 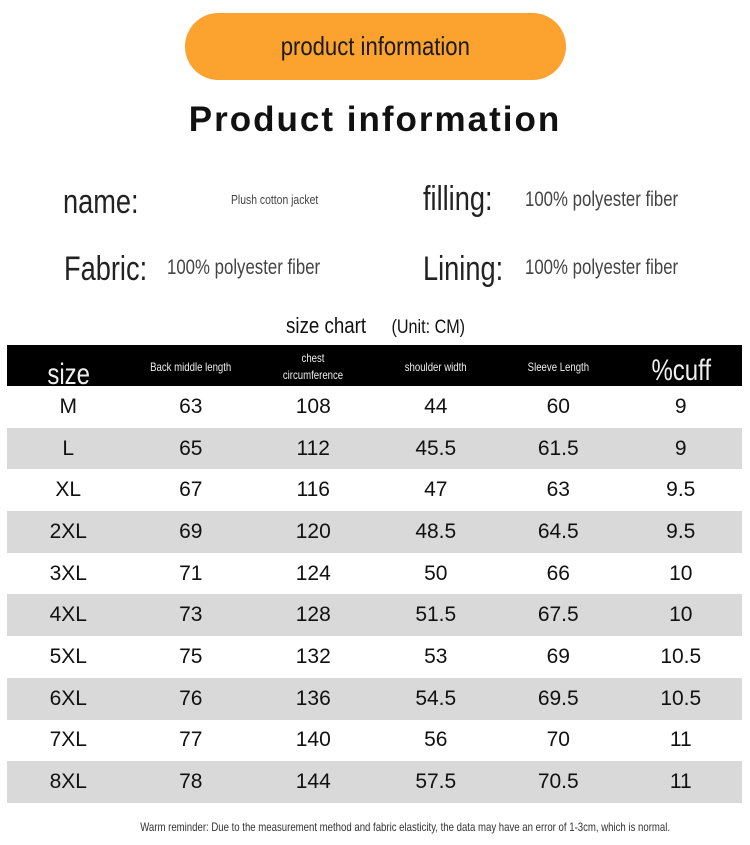 I want to click on table-cell: 6XL, so click(x=68, y=698).